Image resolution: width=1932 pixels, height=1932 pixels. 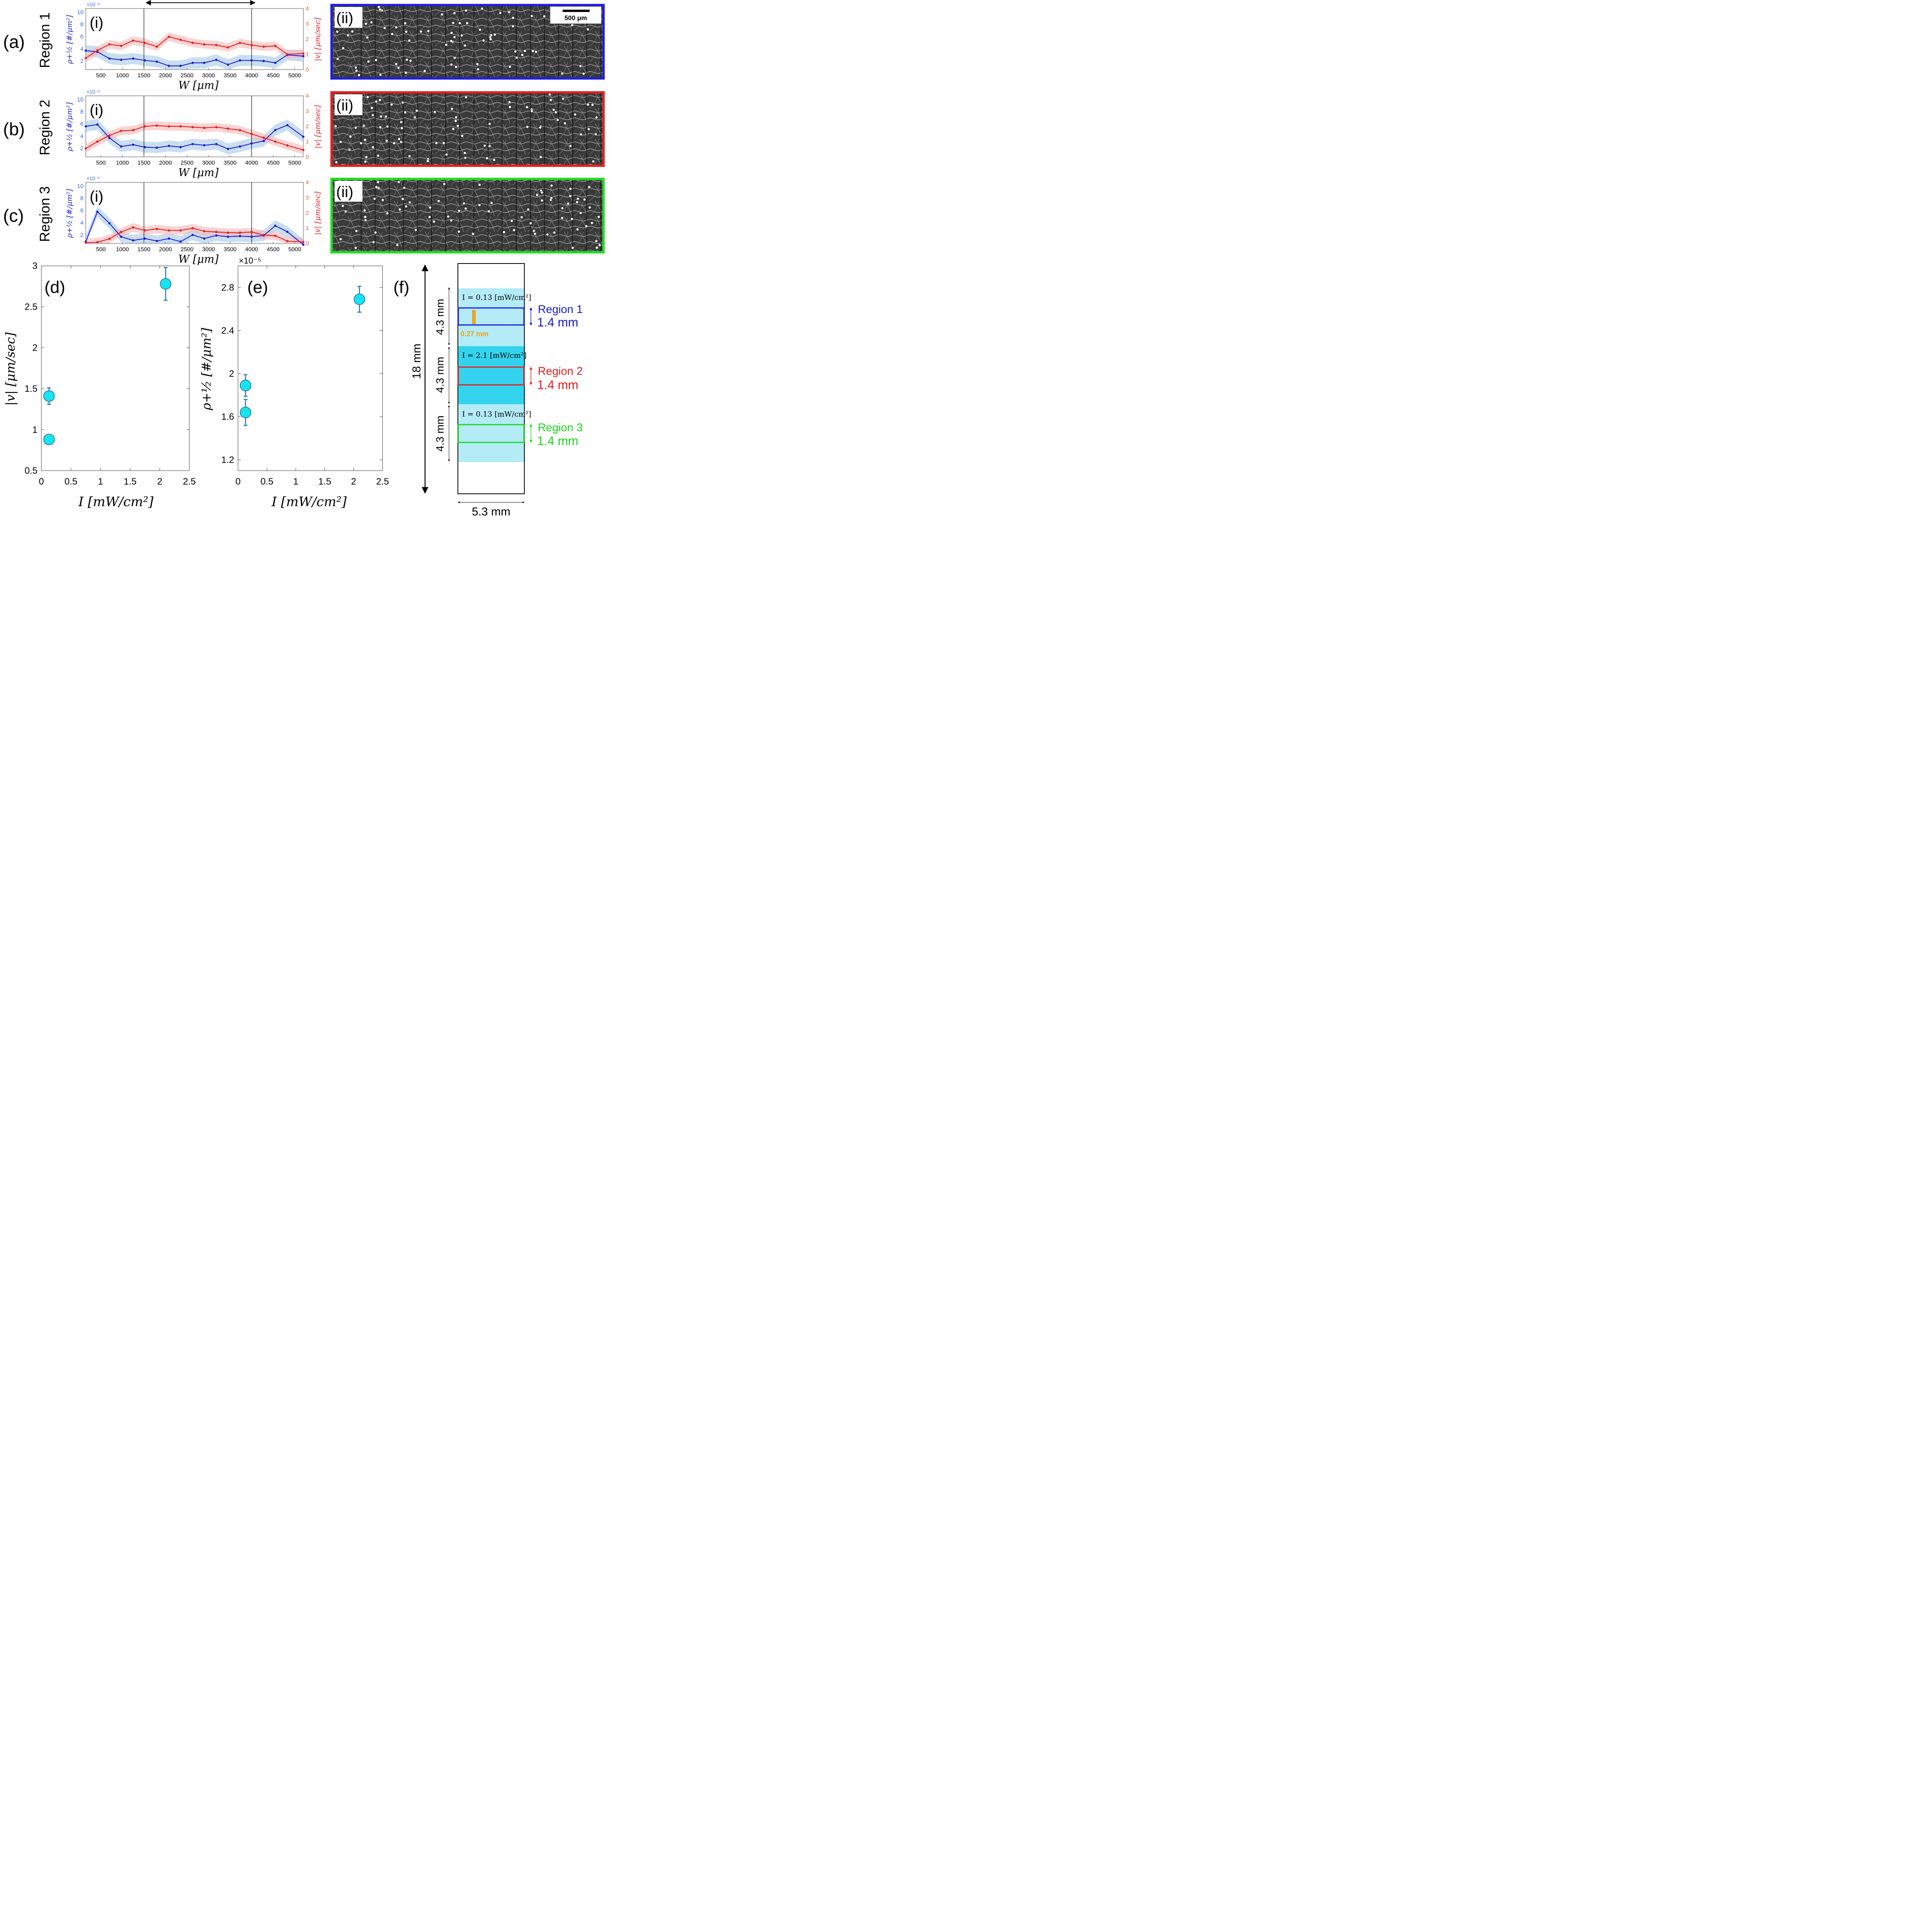 I want to click on region-2-box, so click(x=491, y=376).